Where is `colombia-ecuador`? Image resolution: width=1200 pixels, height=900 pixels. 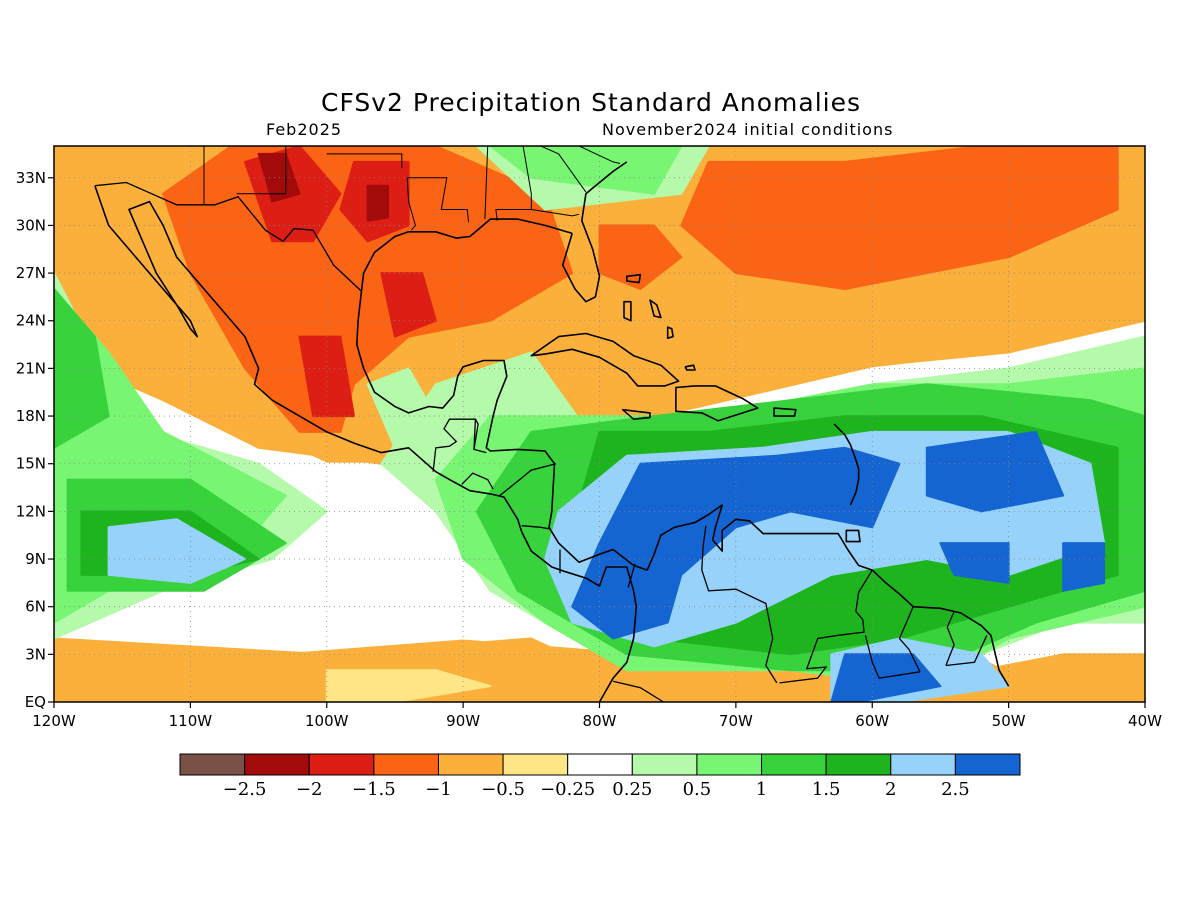 colombia-ecuador is located at coordinates (638, 691).